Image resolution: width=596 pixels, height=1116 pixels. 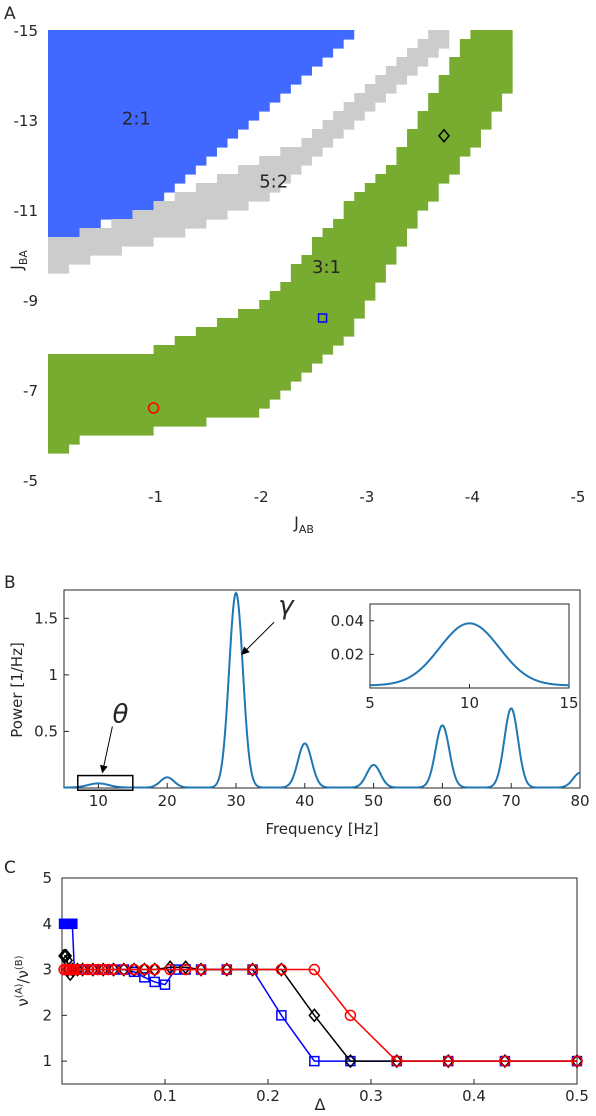 What do you see at coordinates (155, 497) in the screenshot?
I see `x-tick-label: -1` at bounding box center [155, 497].